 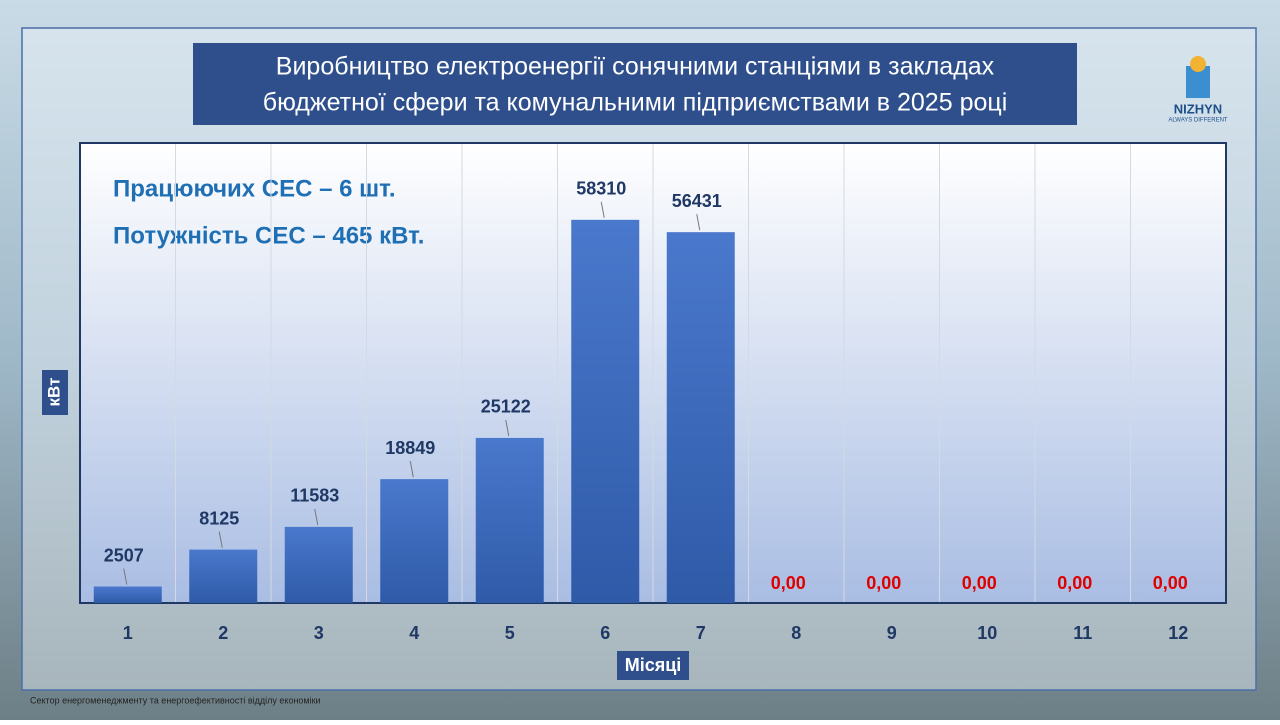 I want to click on x-tick-label: 2, so click(x=223, y=633).